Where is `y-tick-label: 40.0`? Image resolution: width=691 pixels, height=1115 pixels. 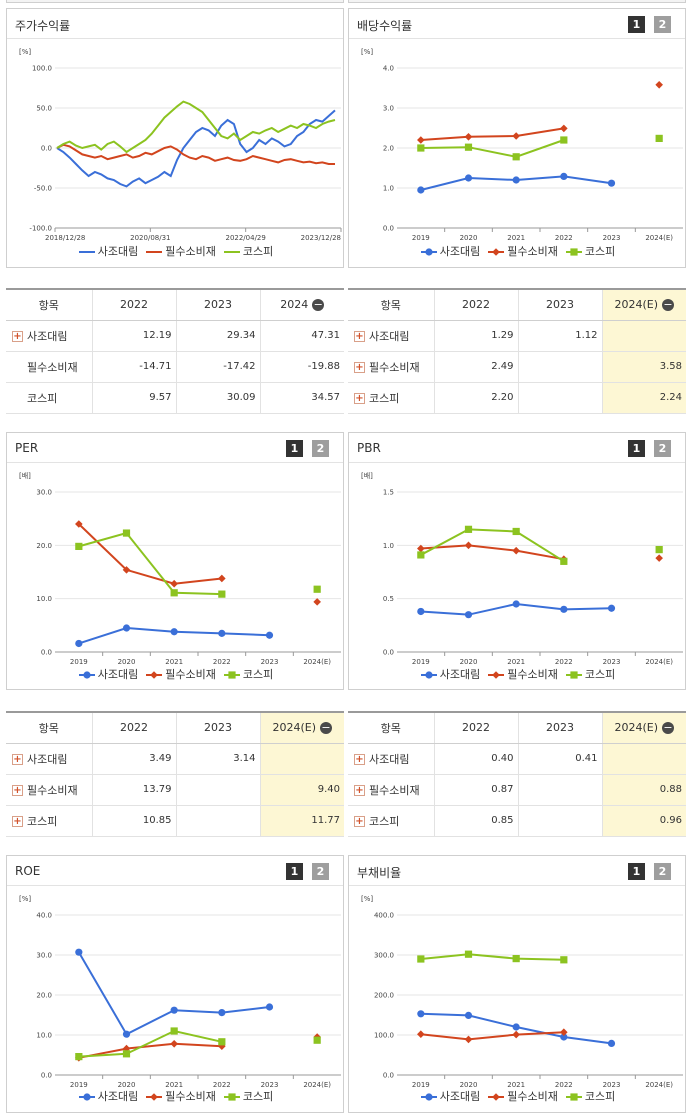
y-tick-label: 40.0 is located at coordinates (44, 916).